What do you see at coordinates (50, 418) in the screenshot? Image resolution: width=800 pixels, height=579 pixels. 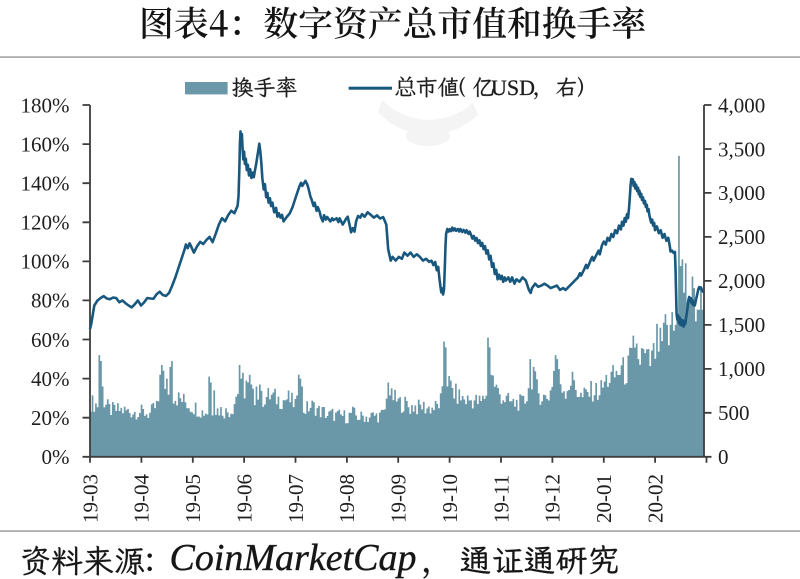 I see `svg-text: 20%` at bounding box center [50, 418].